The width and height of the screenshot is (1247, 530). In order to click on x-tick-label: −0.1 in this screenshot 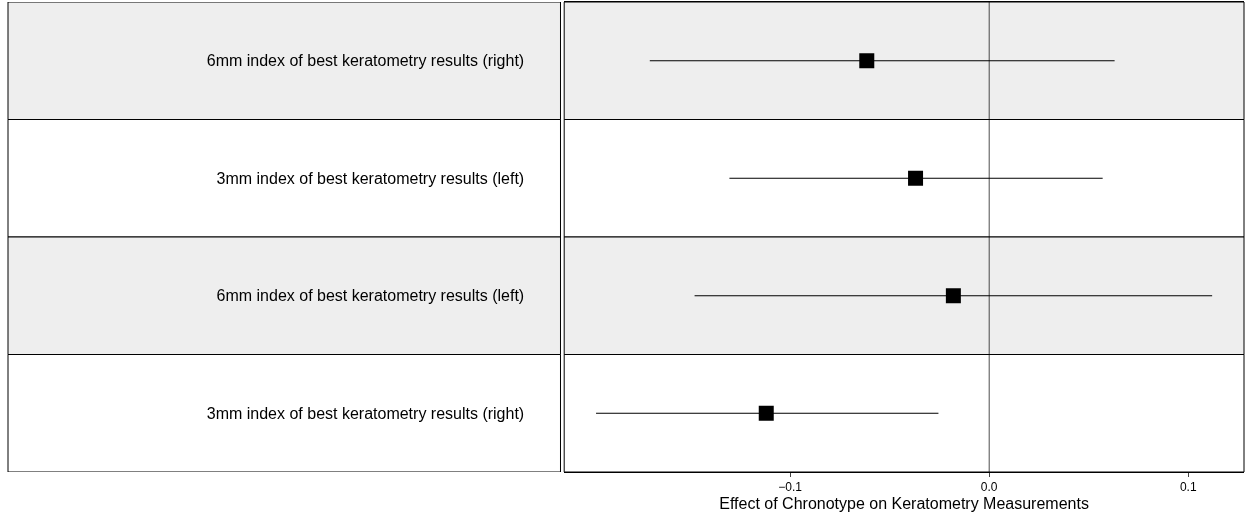, I will do `click(790, 487)`.